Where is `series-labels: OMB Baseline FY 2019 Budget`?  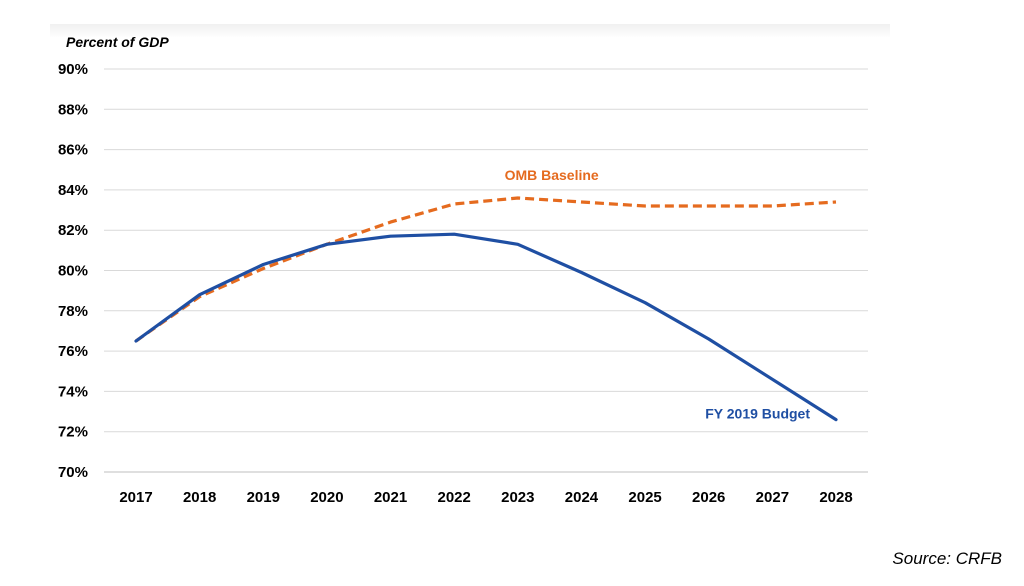
series-labels: OMB Baseline FY 2019 Budget is located at coordinates (658, 294).